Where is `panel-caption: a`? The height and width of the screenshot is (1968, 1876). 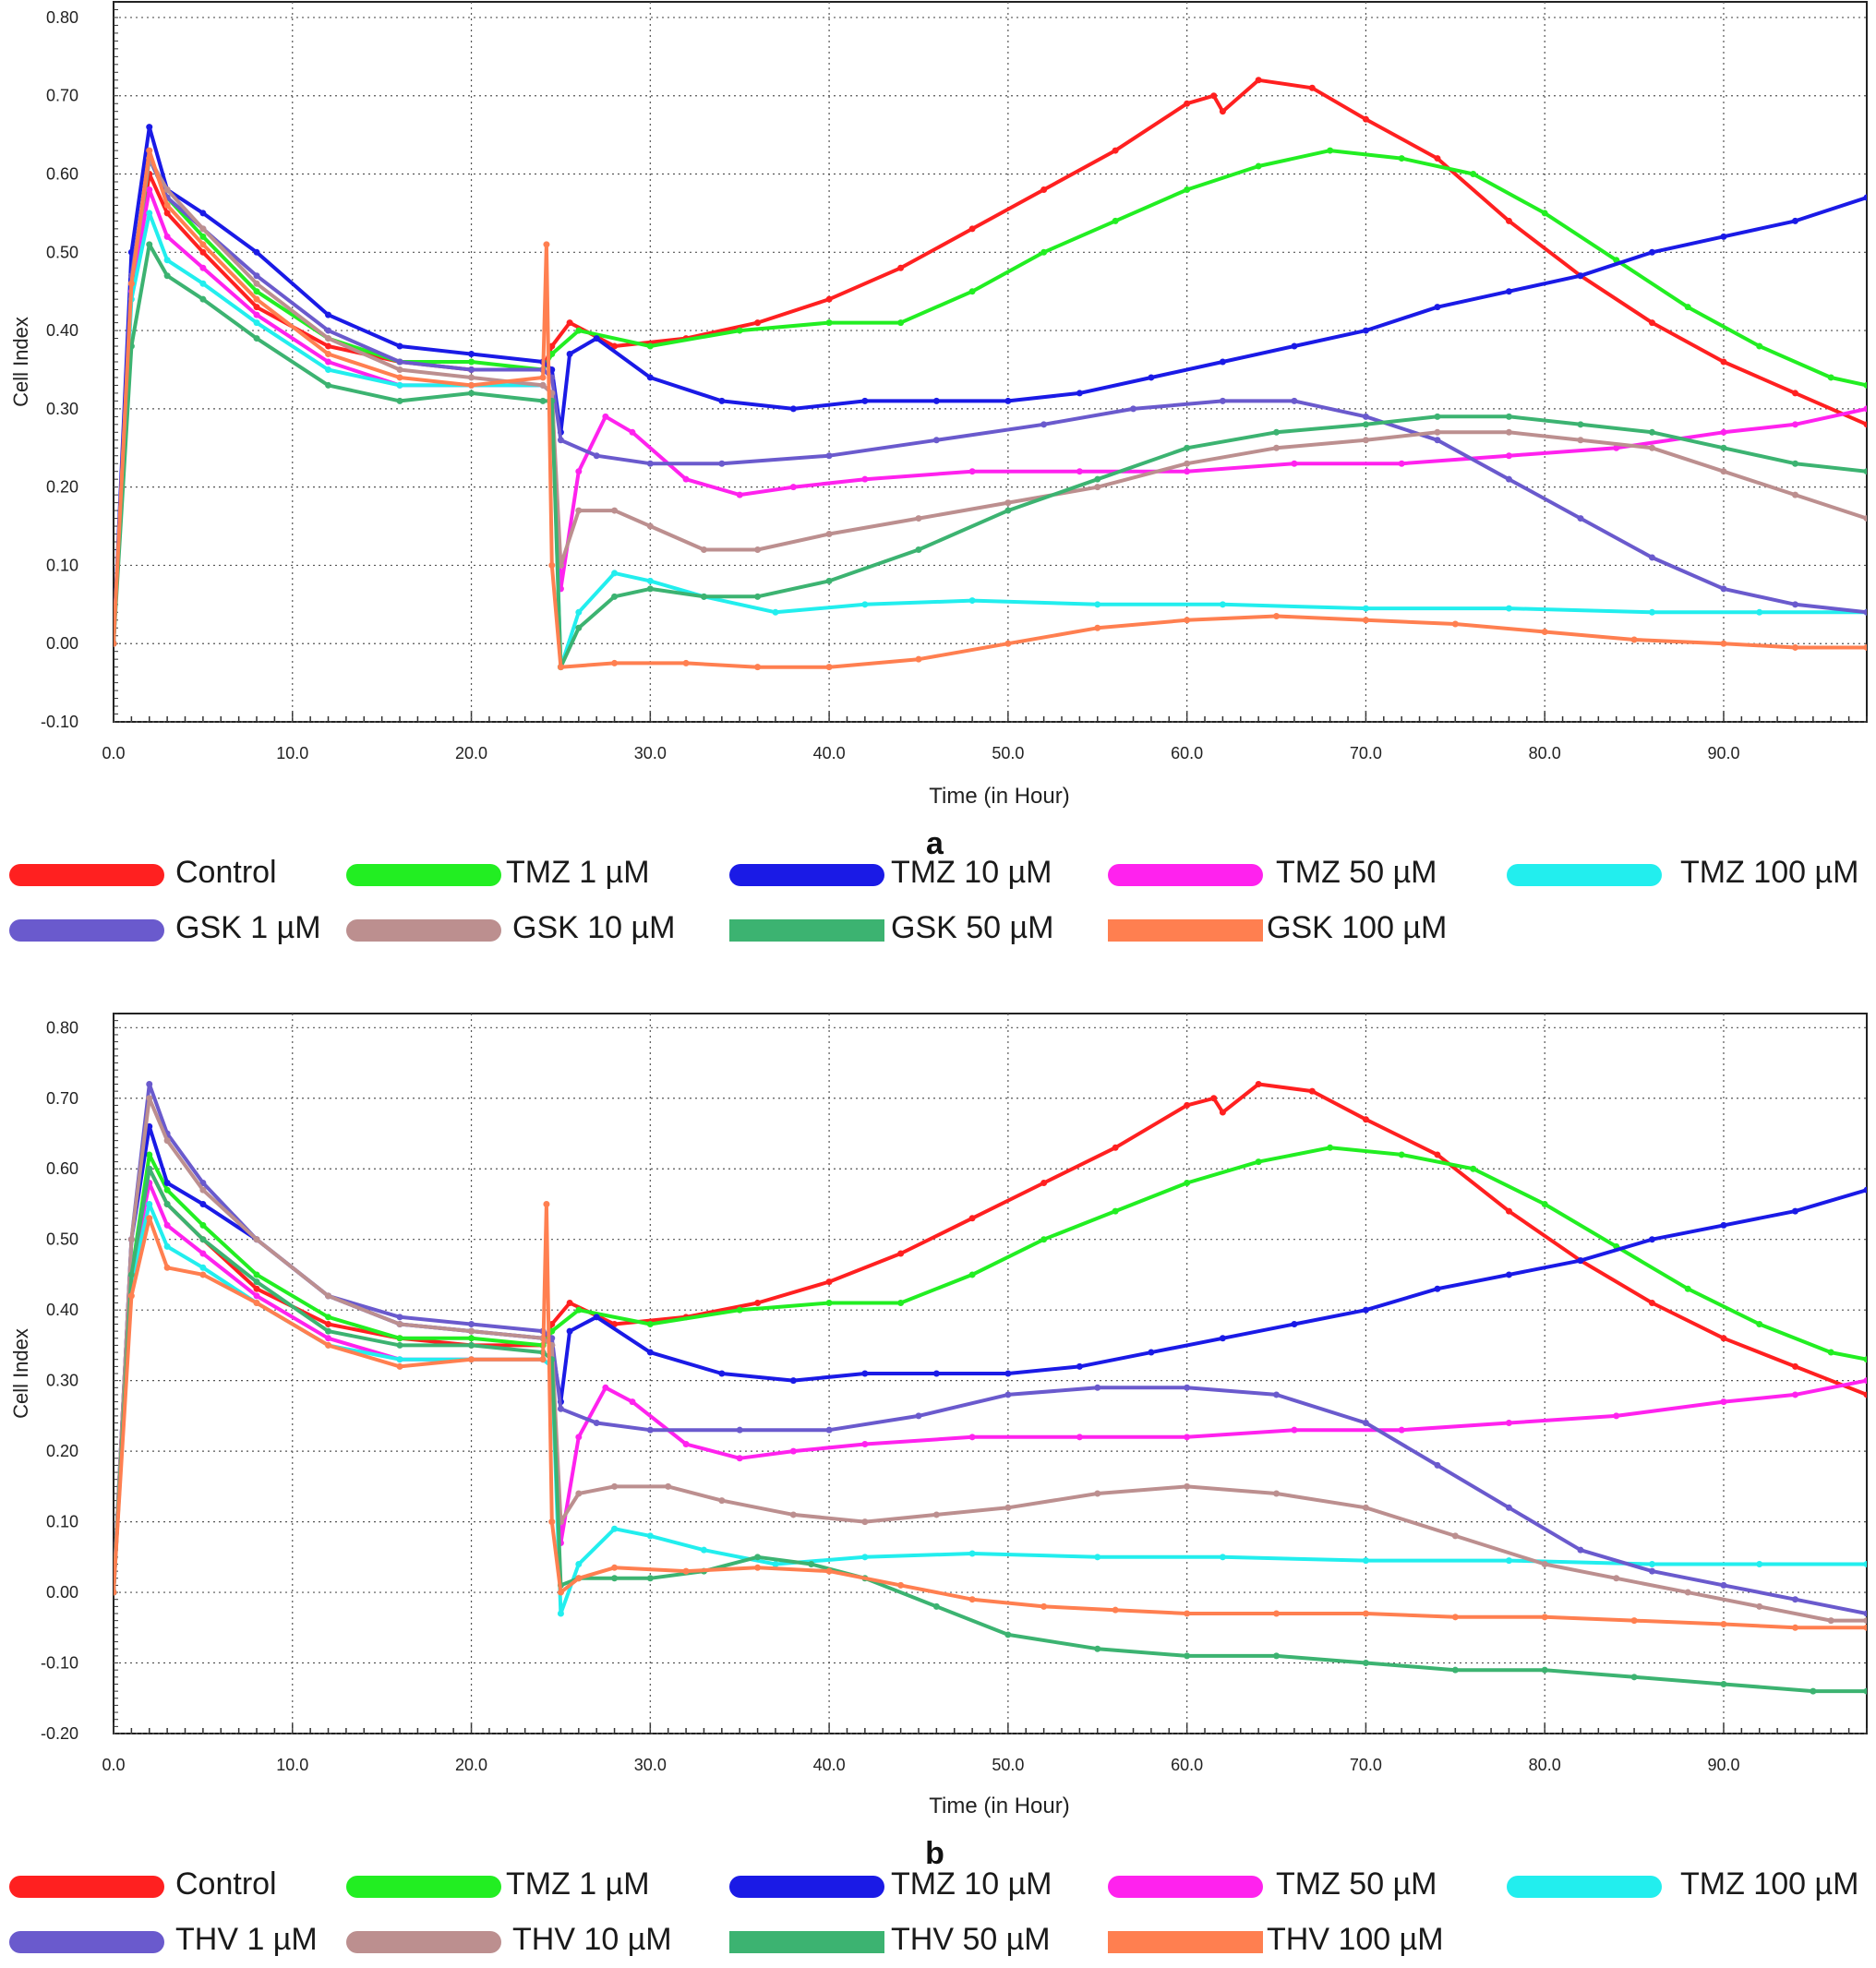 panel-caption: a is located at coordinates (935, 843).